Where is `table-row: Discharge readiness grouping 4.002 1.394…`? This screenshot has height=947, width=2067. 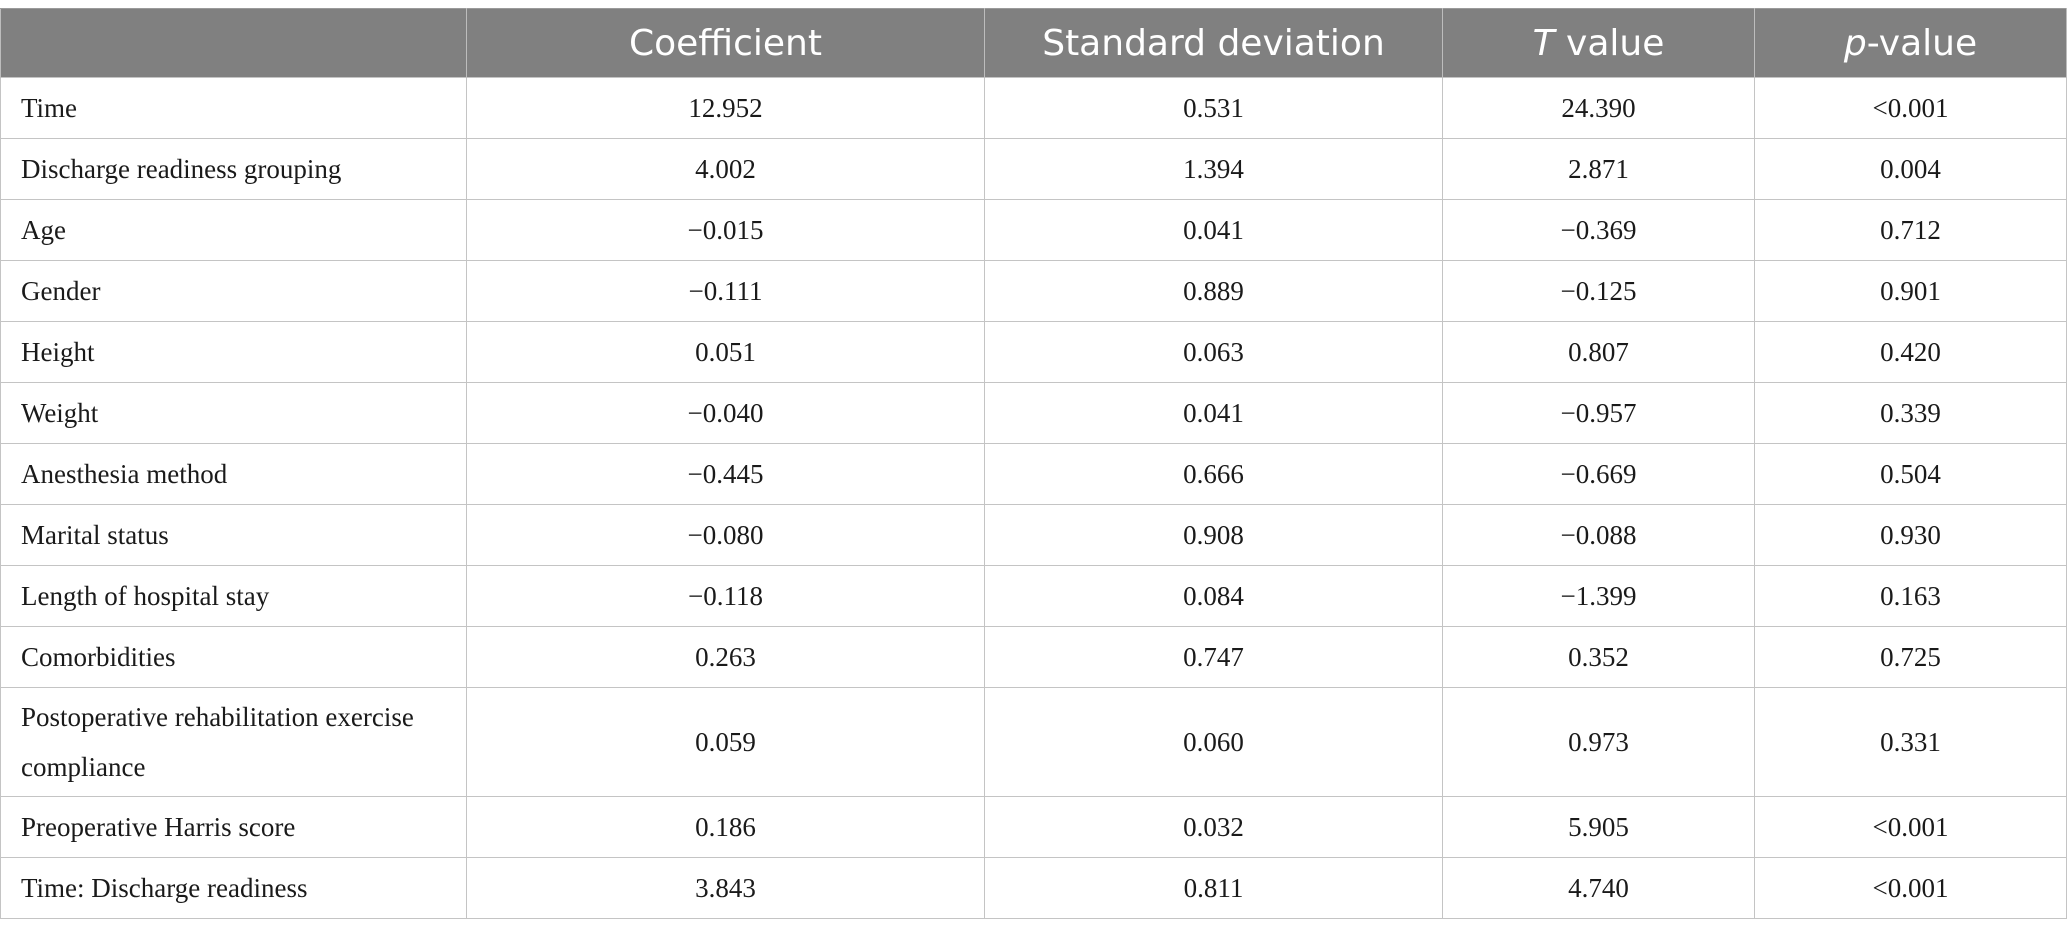 table-row: Discharge readiness grouping 4.002 1.394… is located at coordinates (1033, 169).